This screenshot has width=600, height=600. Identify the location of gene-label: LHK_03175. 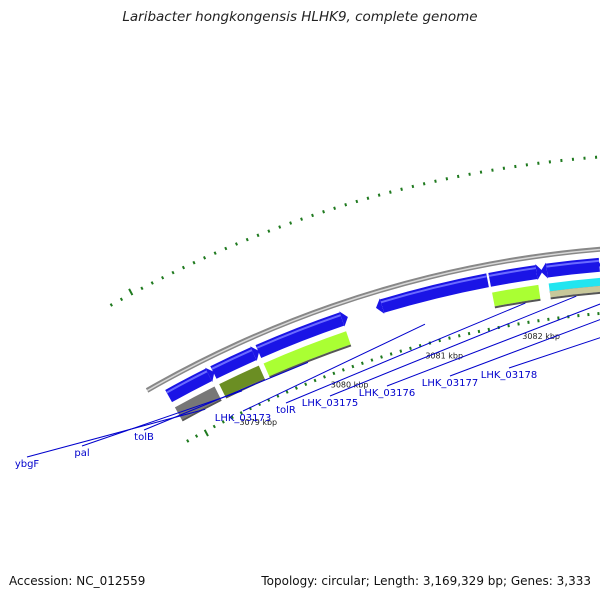
(330, 403).